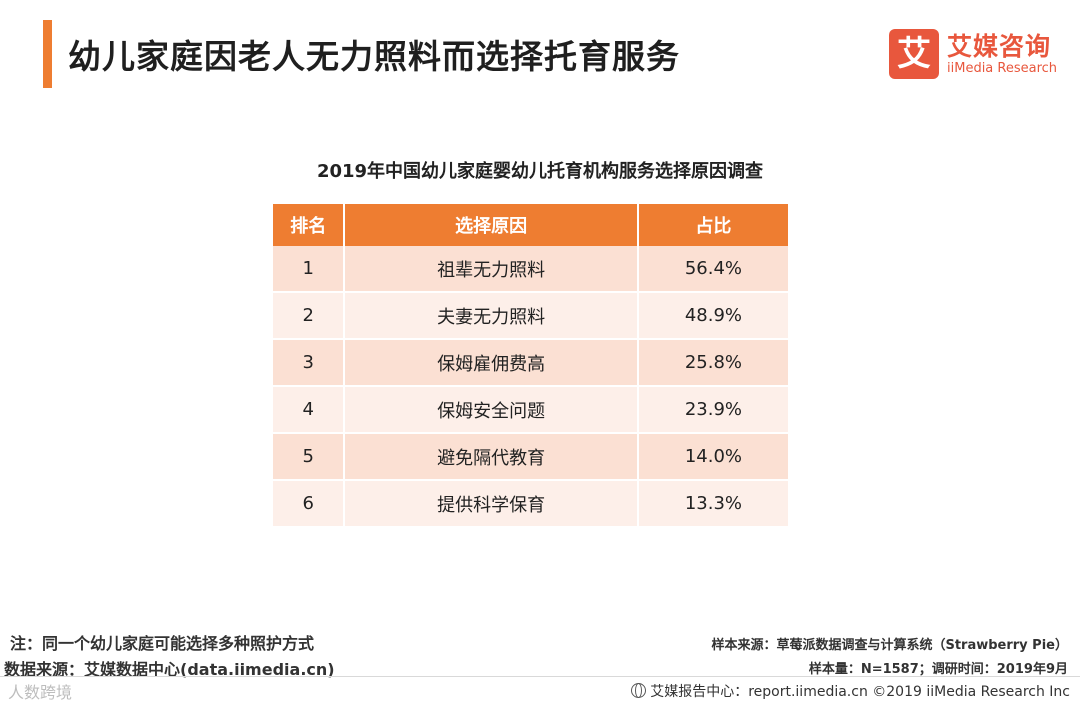  I want to click on rank-cell: 2, so click(309, 316).